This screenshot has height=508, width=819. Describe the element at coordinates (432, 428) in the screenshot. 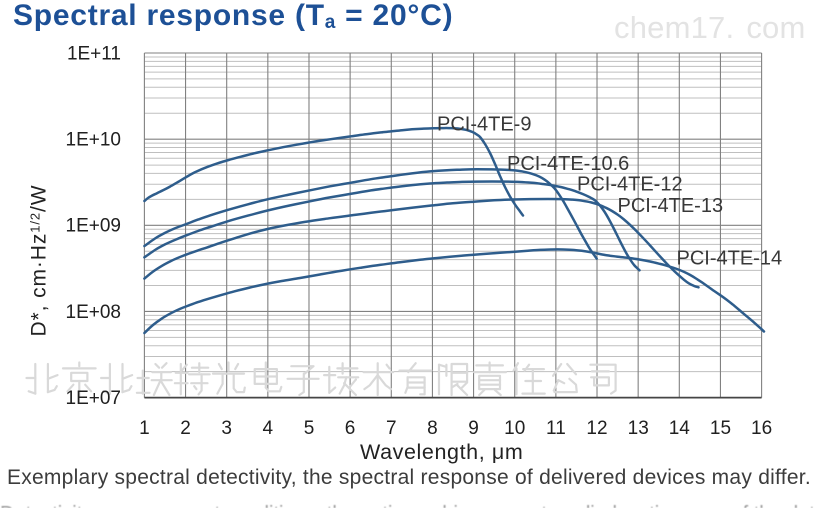

I see `svg-text: 8` at that location.